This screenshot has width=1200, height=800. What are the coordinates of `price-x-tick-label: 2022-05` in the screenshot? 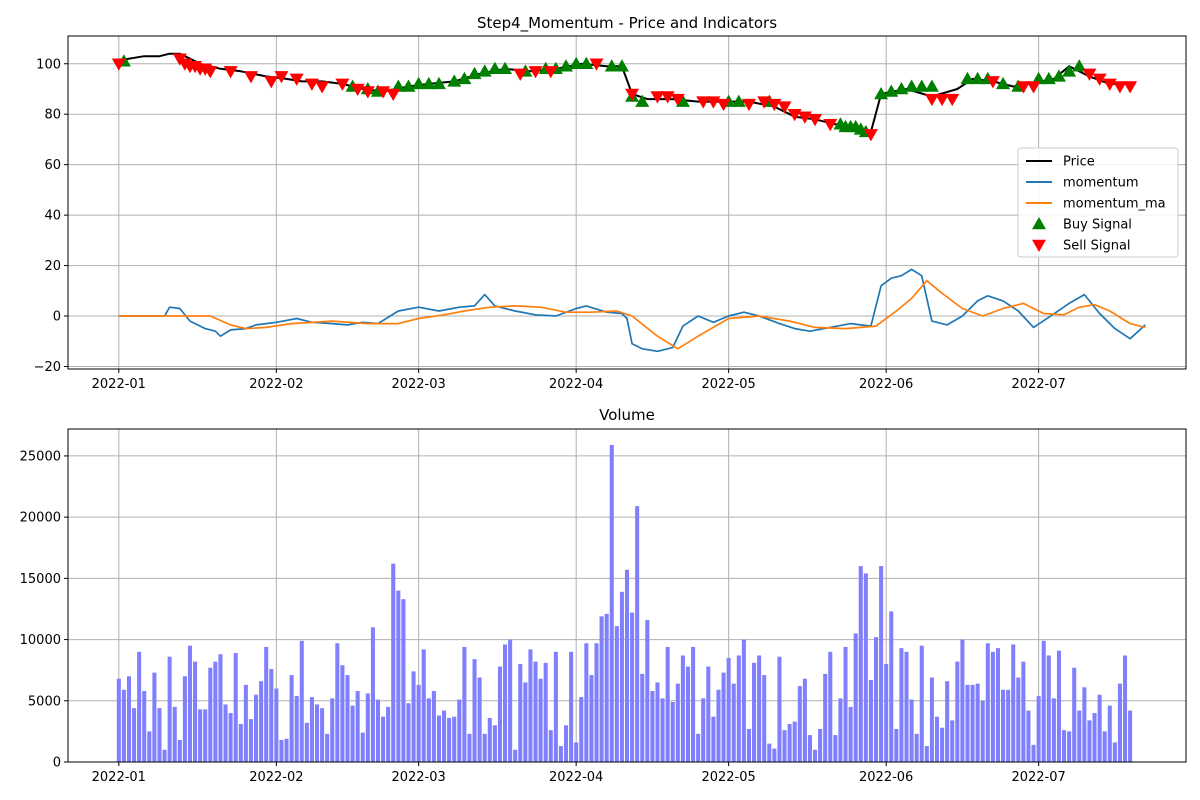 It's located at (728, 384).